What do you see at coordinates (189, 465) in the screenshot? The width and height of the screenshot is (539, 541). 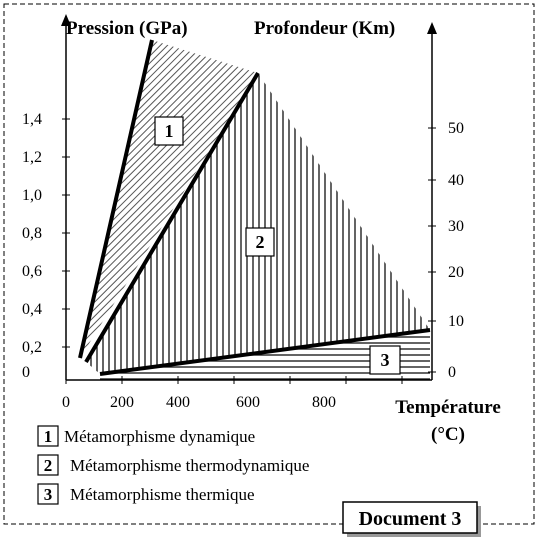 I see `legend-text: Métamorphisme thermodynamique` at bounding box center [189, 465].